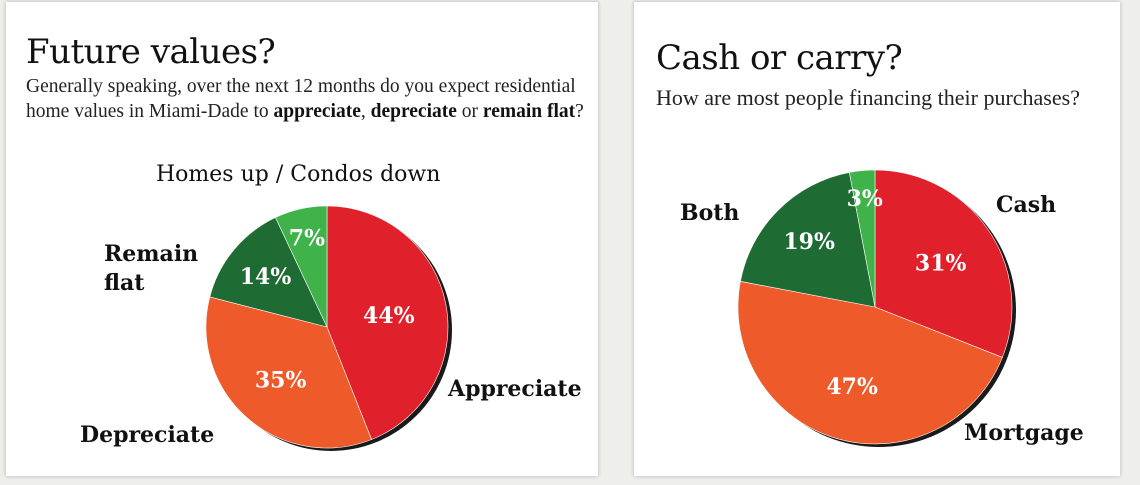  I want to click on data-label-cash: 31%, so click(941, 263).